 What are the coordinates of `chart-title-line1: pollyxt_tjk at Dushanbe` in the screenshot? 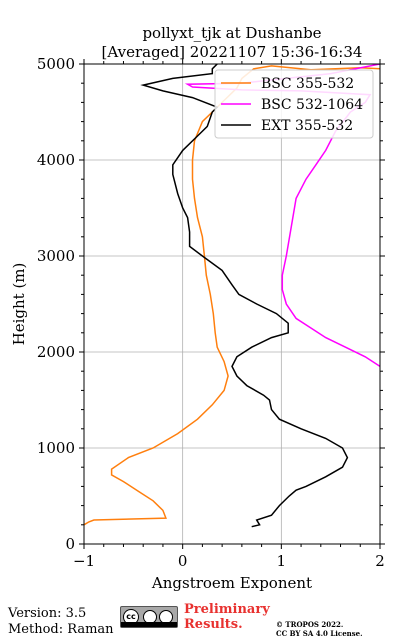 It's located at (231, 33).